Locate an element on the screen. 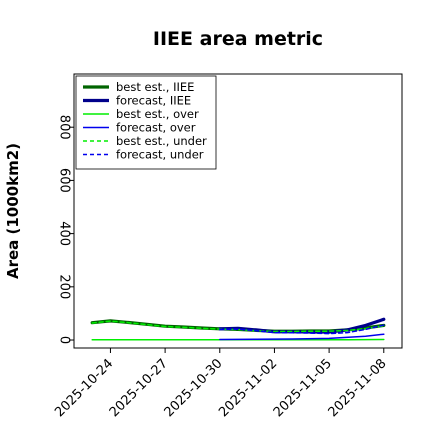  legend-label-1: forecast, IIEE is located at coordinates (153, 101).